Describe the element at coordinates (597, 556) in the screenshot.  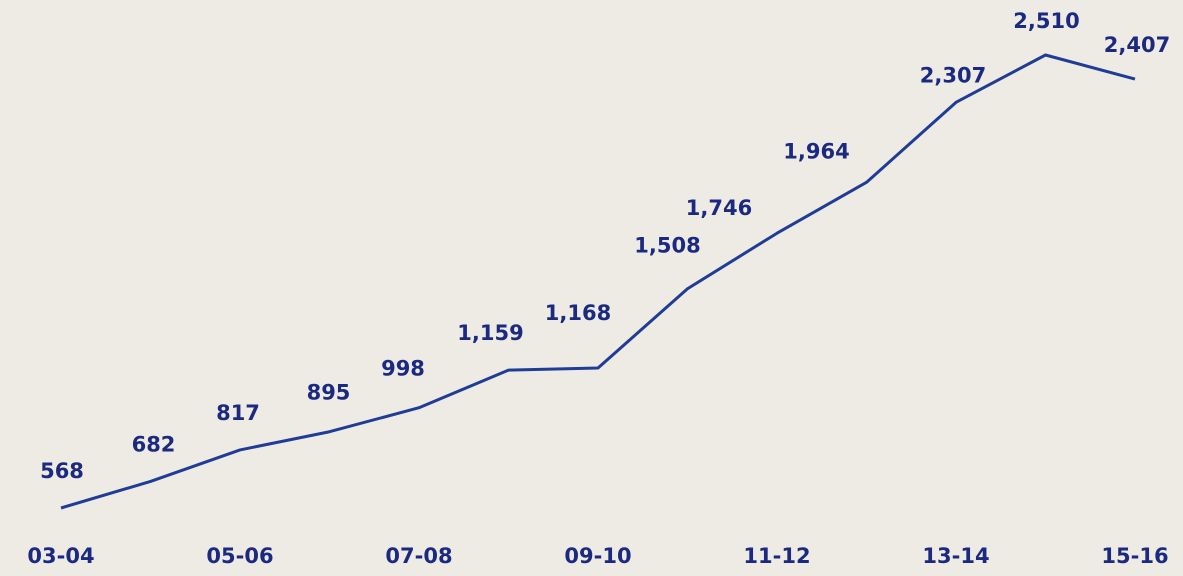
I see `x-tick-label: 09-10` at that location.